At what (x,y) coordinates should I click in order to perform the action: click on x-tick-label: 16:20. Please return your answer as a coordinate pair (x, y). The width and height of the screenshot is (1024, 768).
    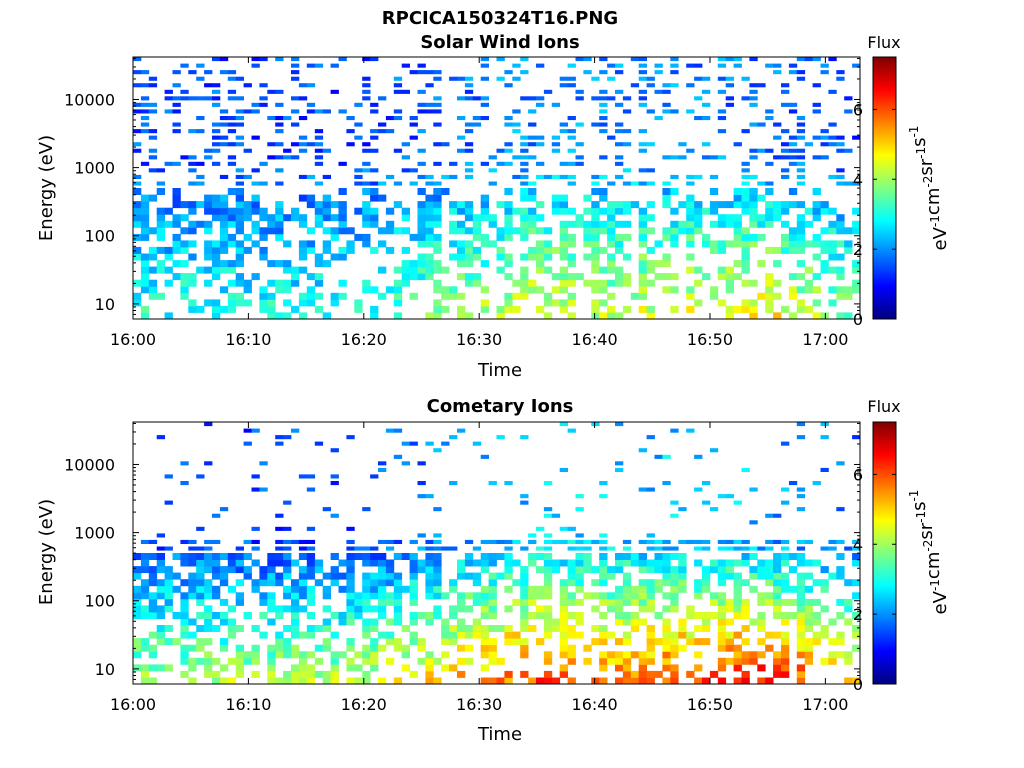
    Looking at the image, I should click on (364, 704).